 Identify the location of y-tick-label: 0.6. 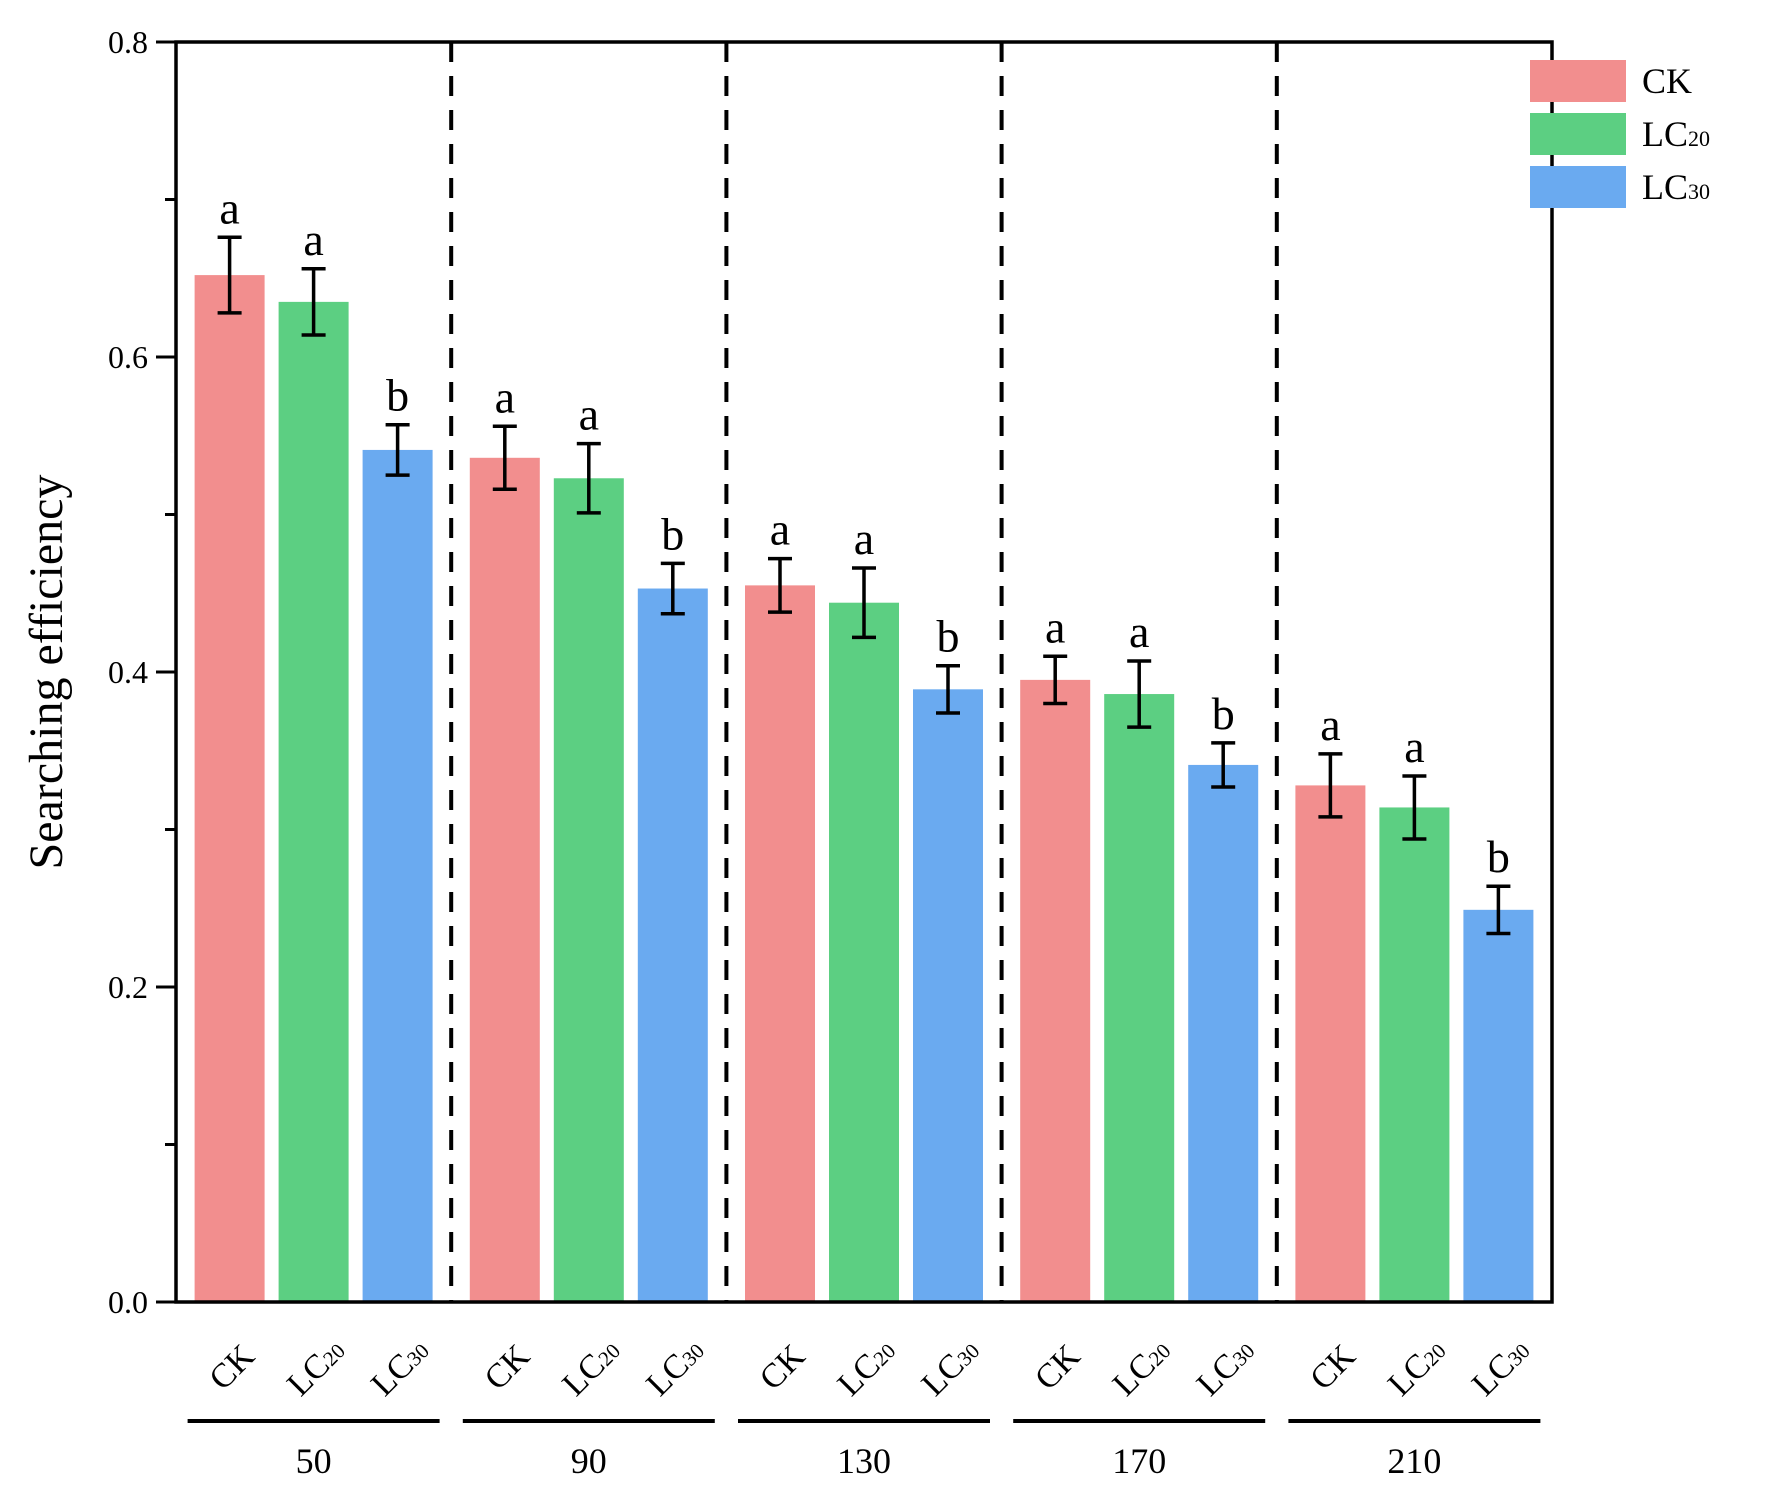
(128, 357).